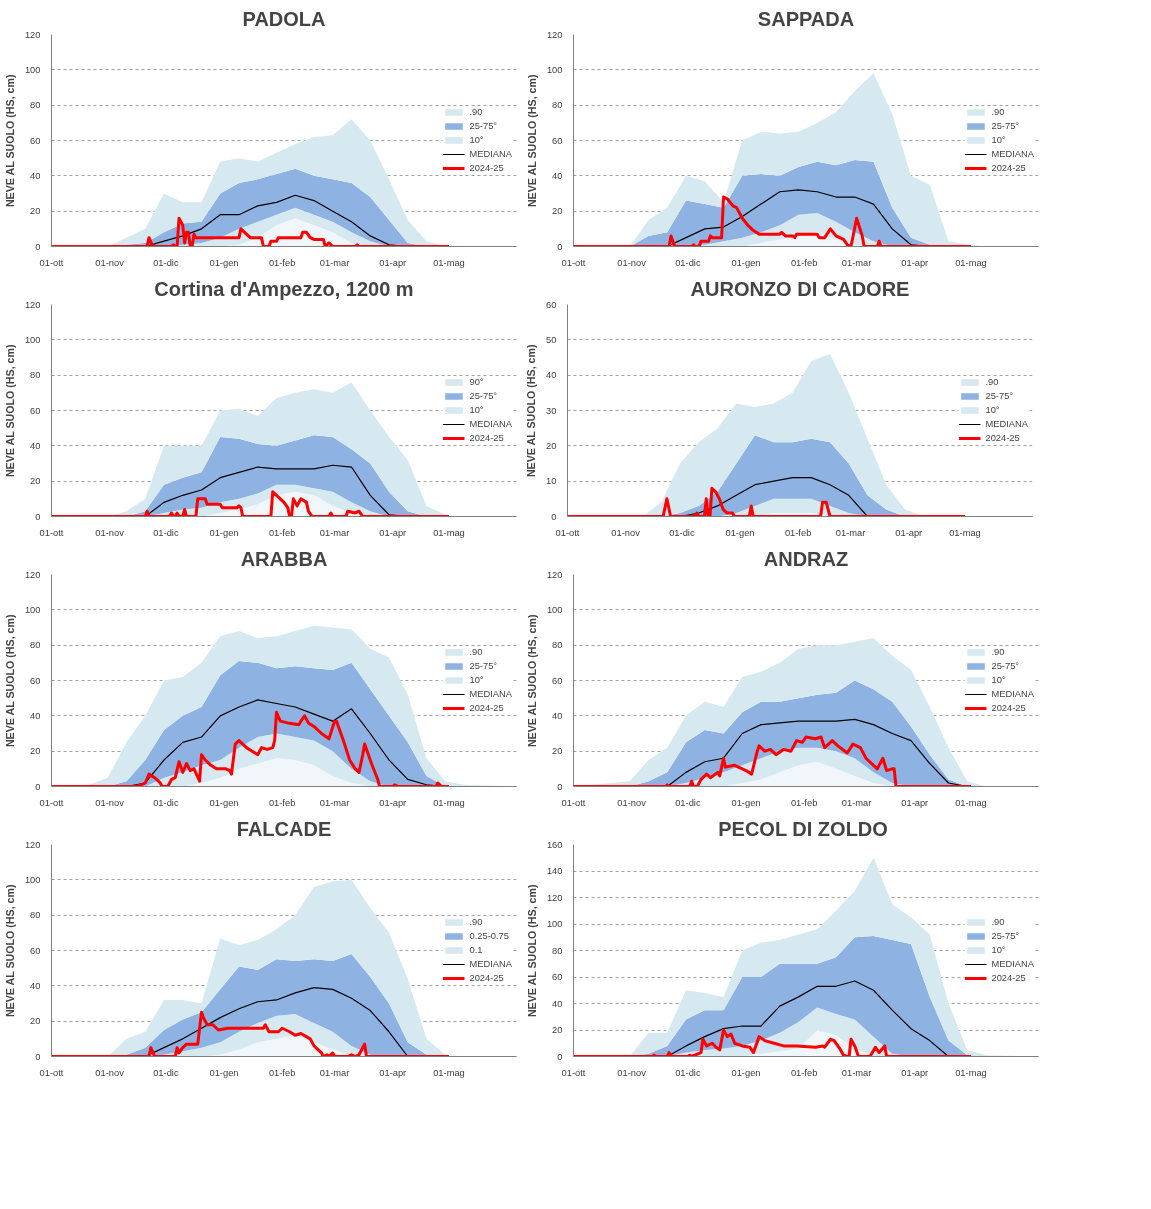 This screenshot has height=1209, width=1151. Describe the element at coordinates (489, 936) in the screenshot. I see `legend-label: 0.25-0.75` at that location.